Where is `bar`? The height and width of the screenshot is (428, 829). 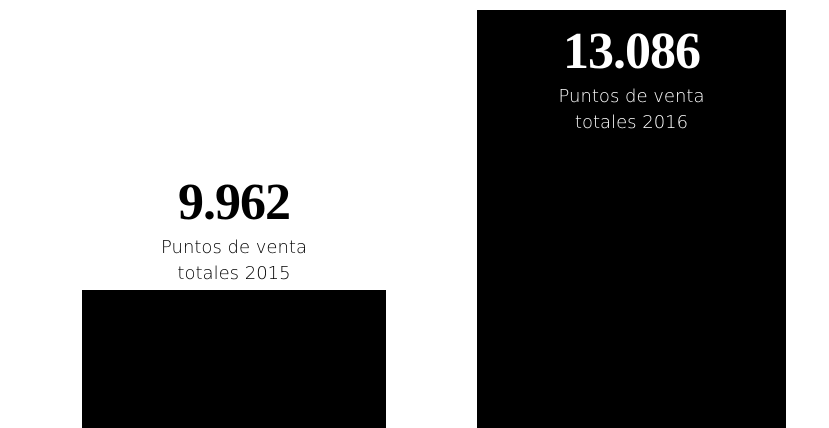 bar is located at coordinates (234, 358).